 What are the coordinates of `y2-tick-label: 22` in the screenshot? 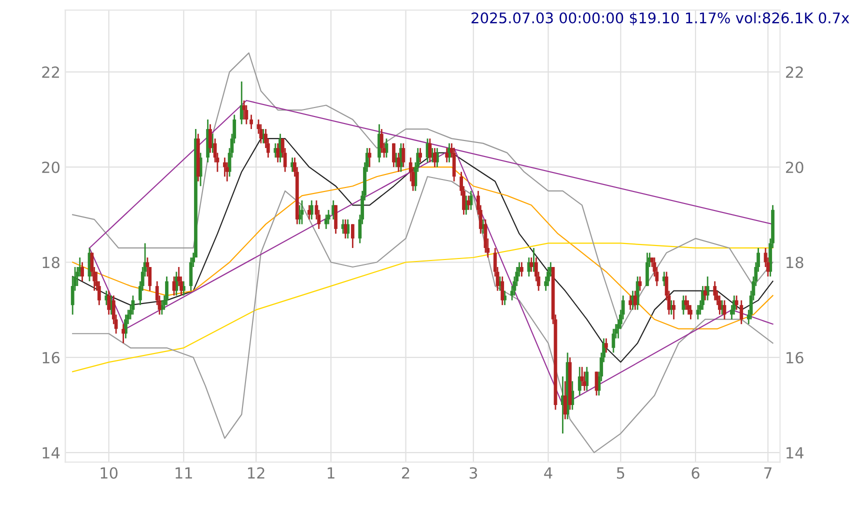 It's located at (794, 72).